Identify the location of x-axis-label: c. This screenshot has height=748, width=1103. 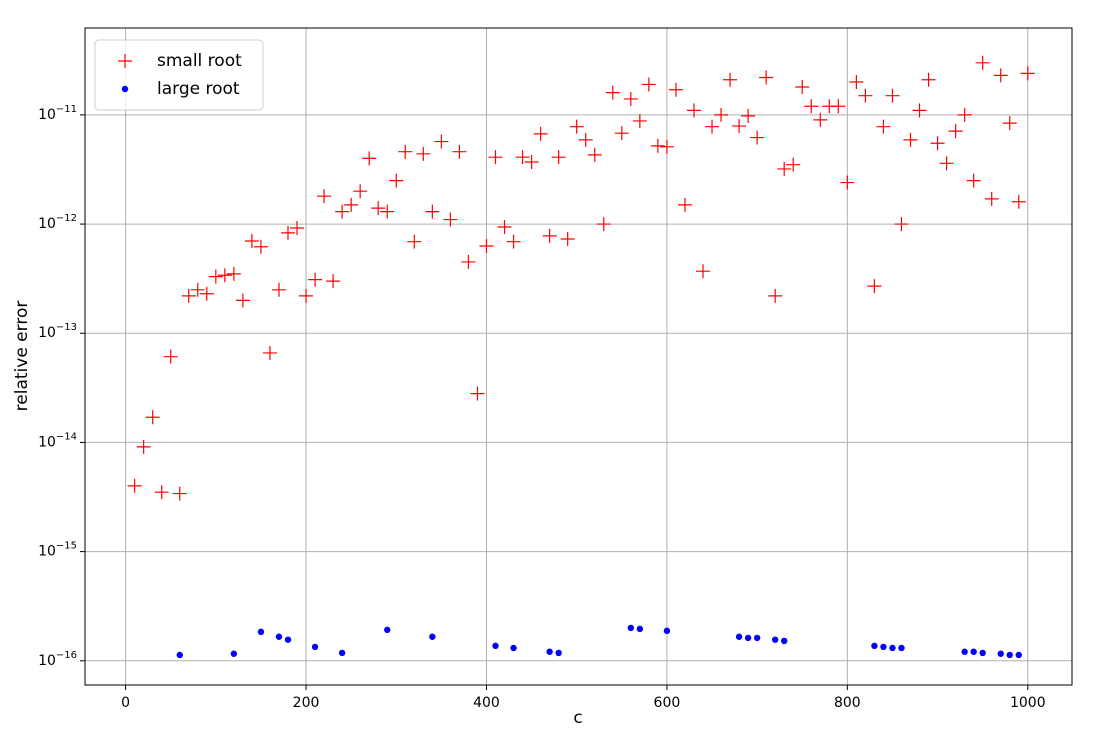
(577, 718).